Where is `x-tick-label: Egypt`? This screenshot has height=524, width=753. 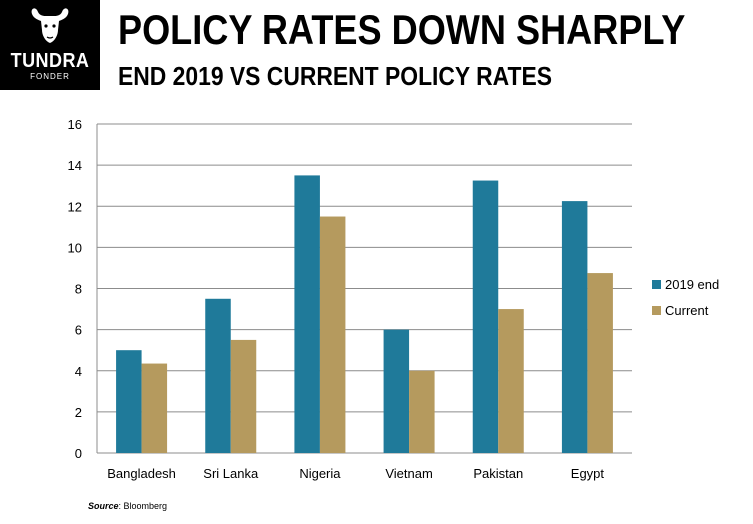
x-tick-label: Egypt is located at coordinates (588, 473).